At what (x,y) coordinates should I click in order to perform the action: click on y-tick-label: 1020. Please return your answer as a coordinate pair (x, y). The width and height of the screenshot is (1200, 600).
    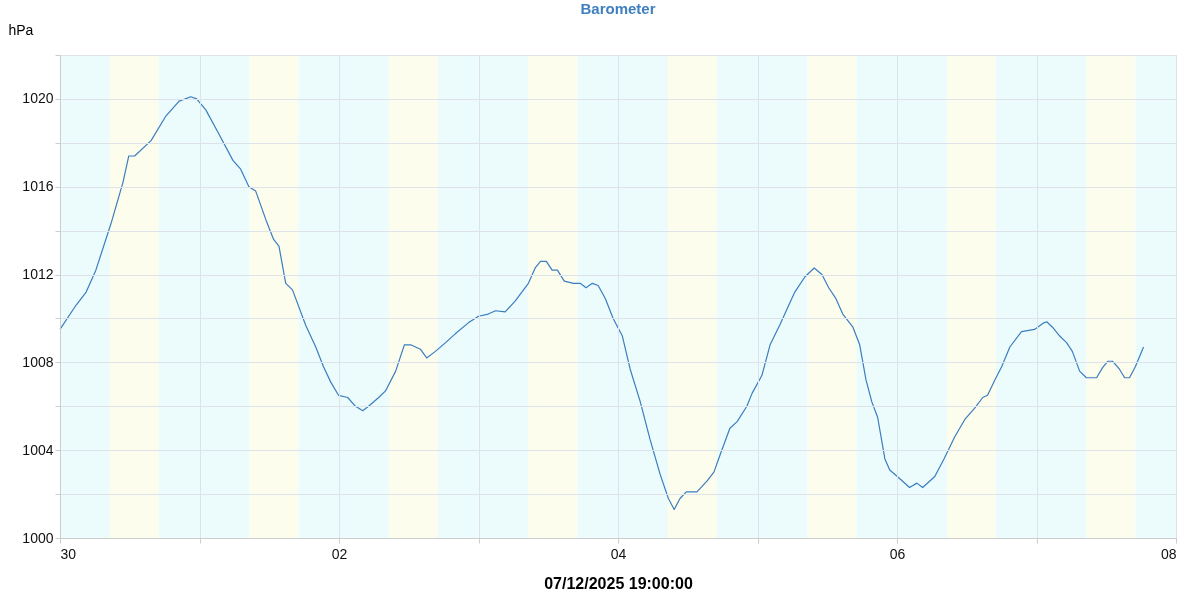
    Looking at the image, I should click on (38, 98).